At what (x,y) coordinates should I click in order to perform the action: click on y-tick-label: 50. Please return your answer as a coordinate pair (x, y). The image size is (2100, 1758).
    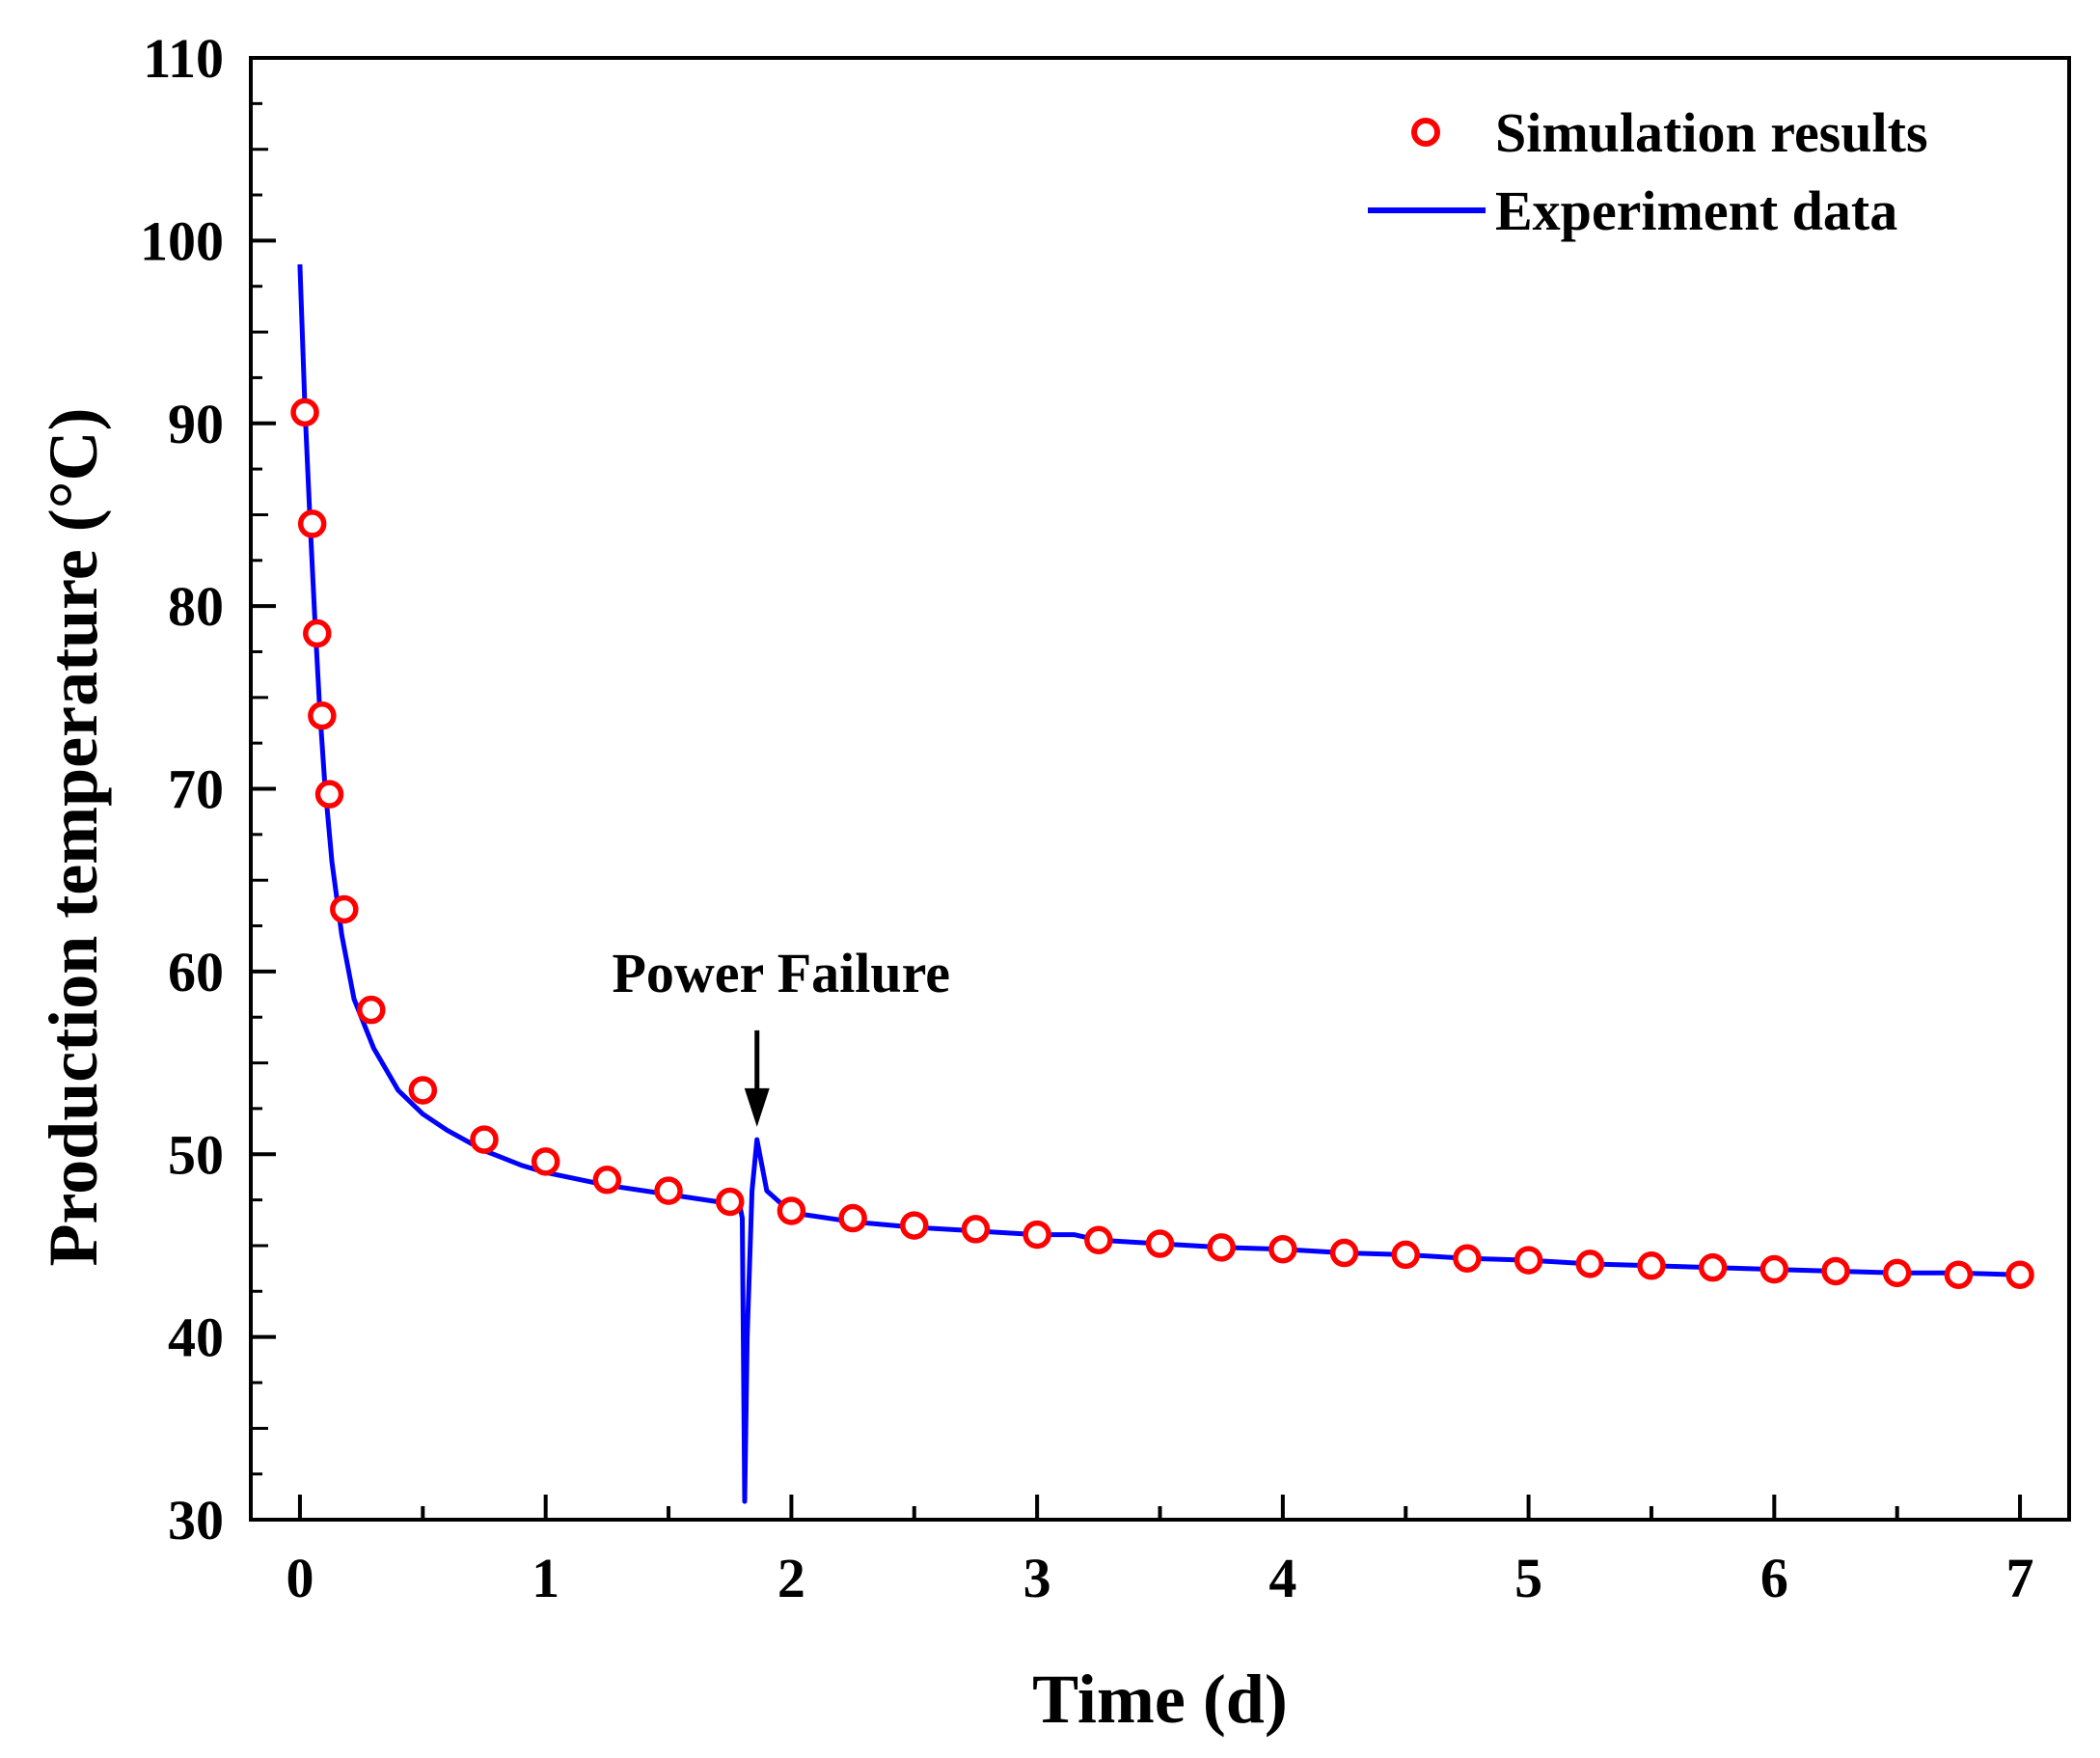
    Looking at the image, I should click on (196, 1154).